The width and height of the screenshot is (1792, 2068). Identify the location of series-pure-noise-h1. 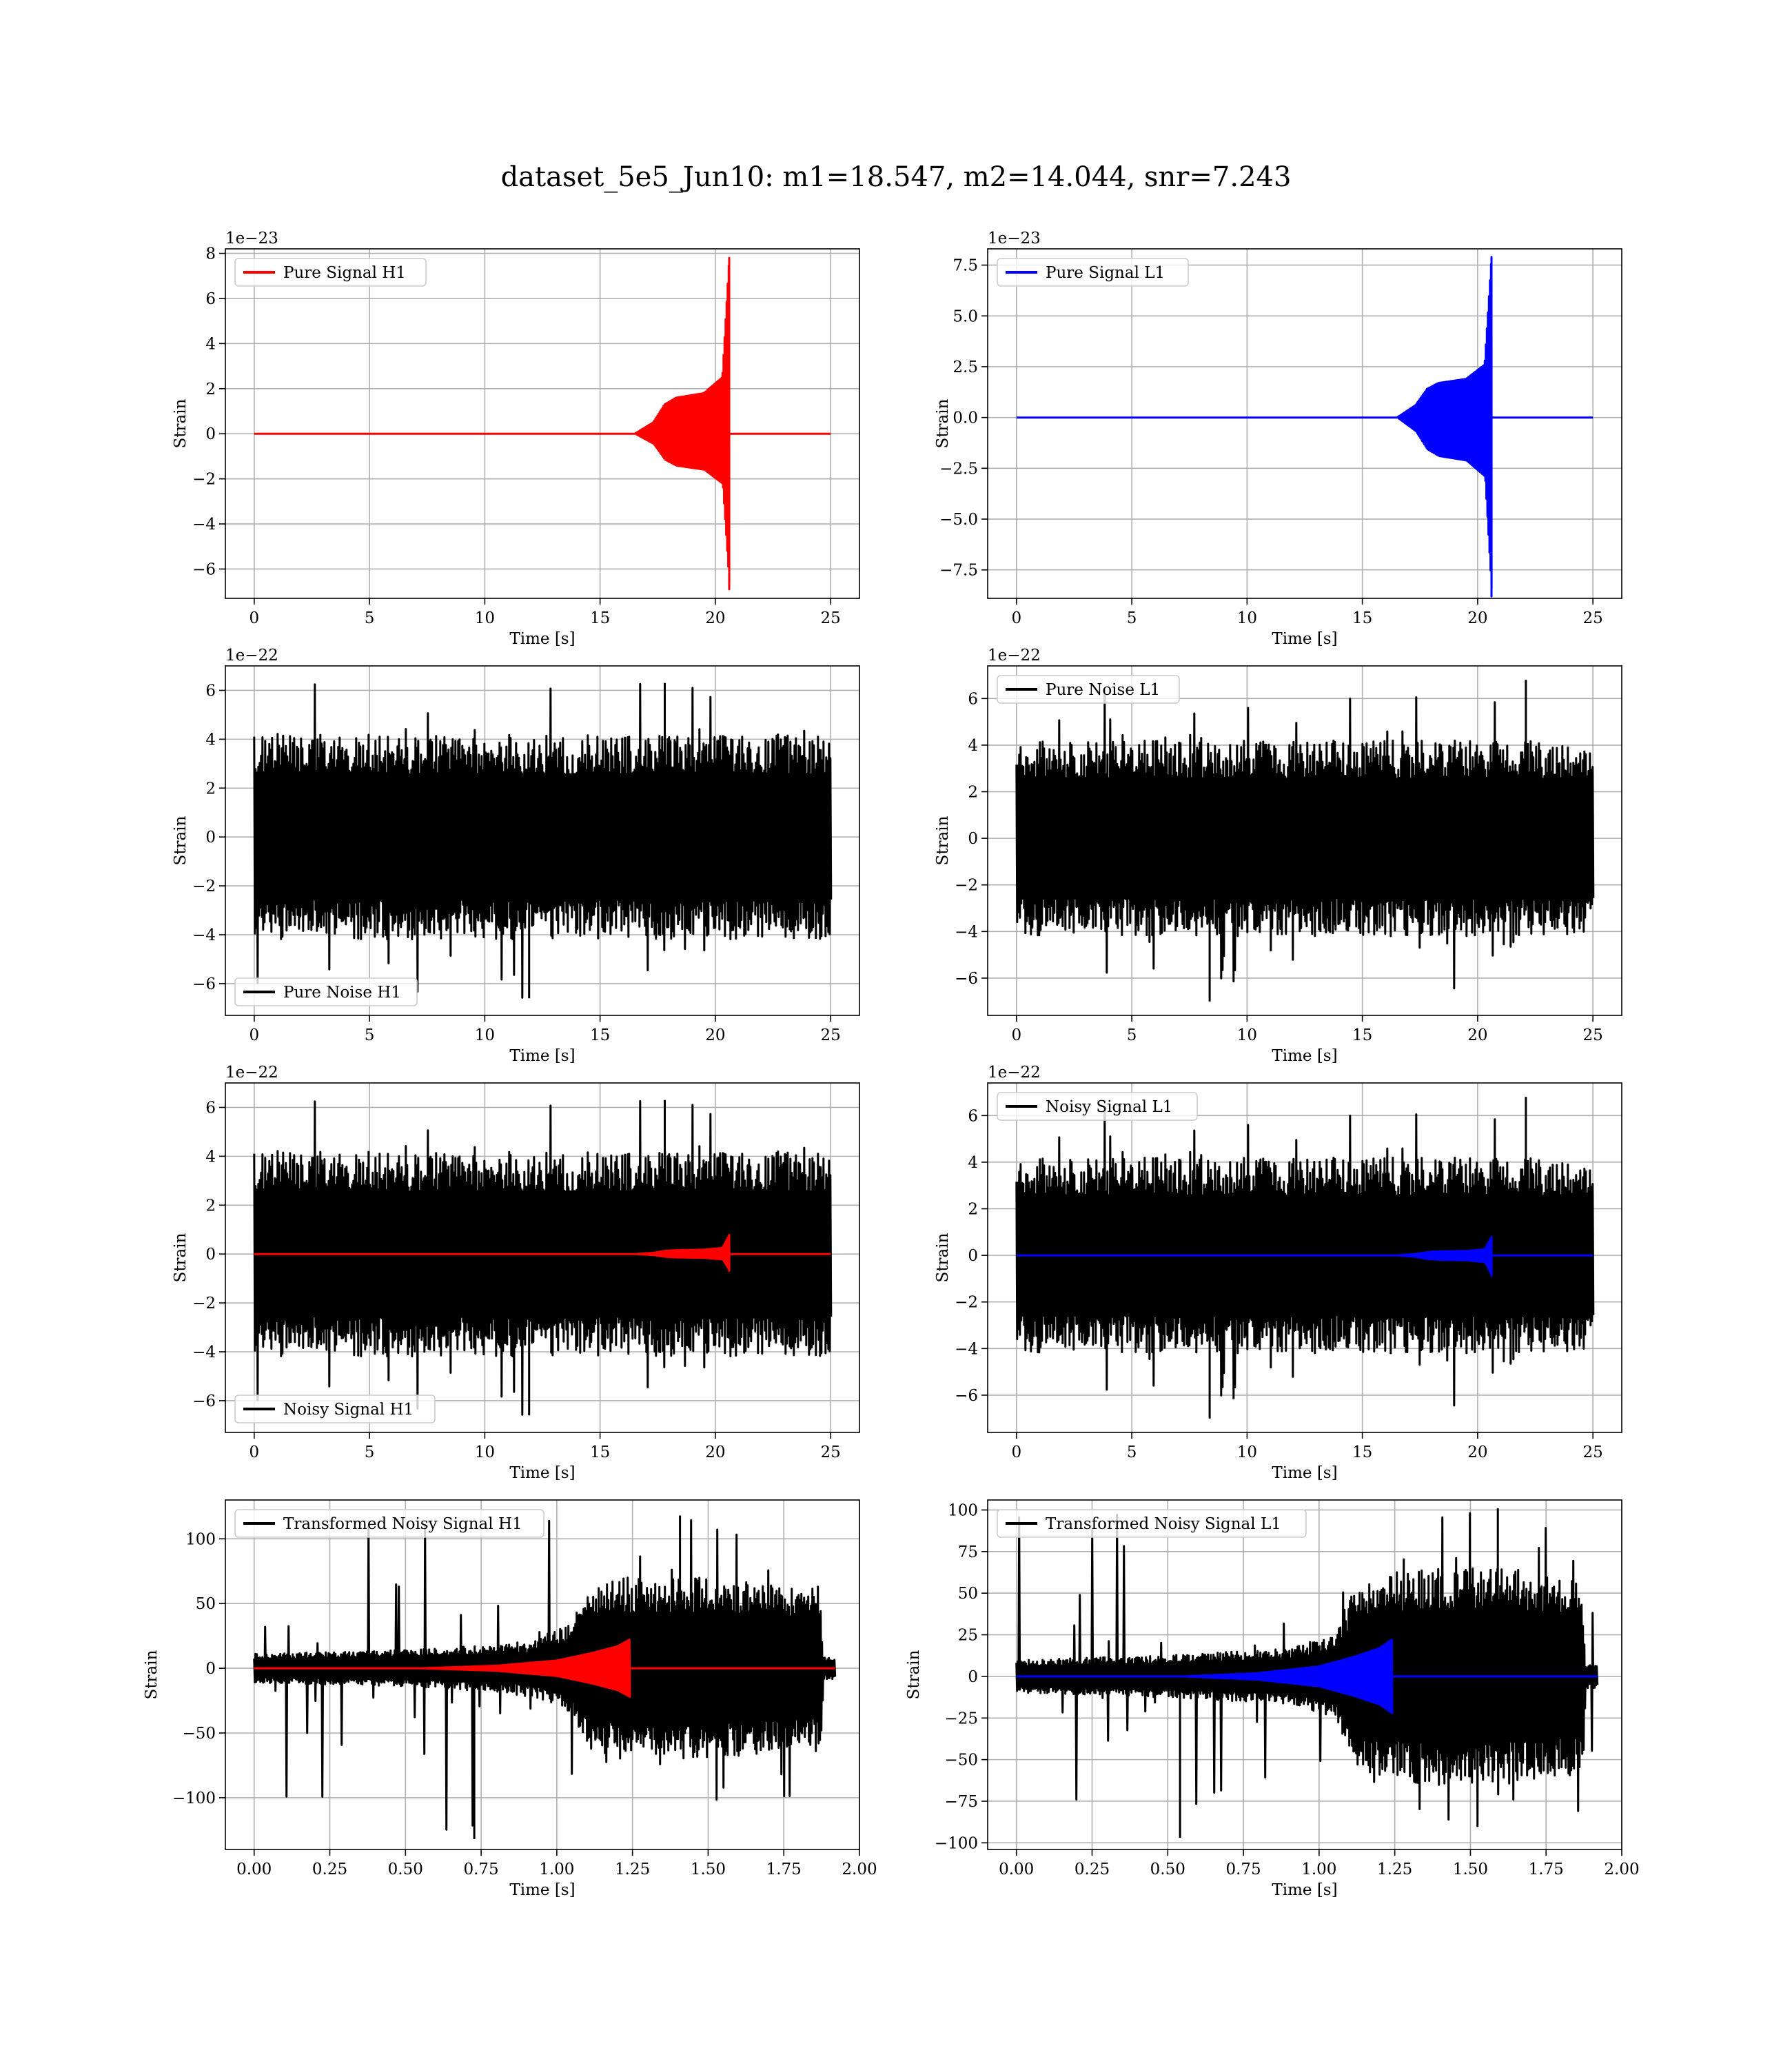
(543, 840).